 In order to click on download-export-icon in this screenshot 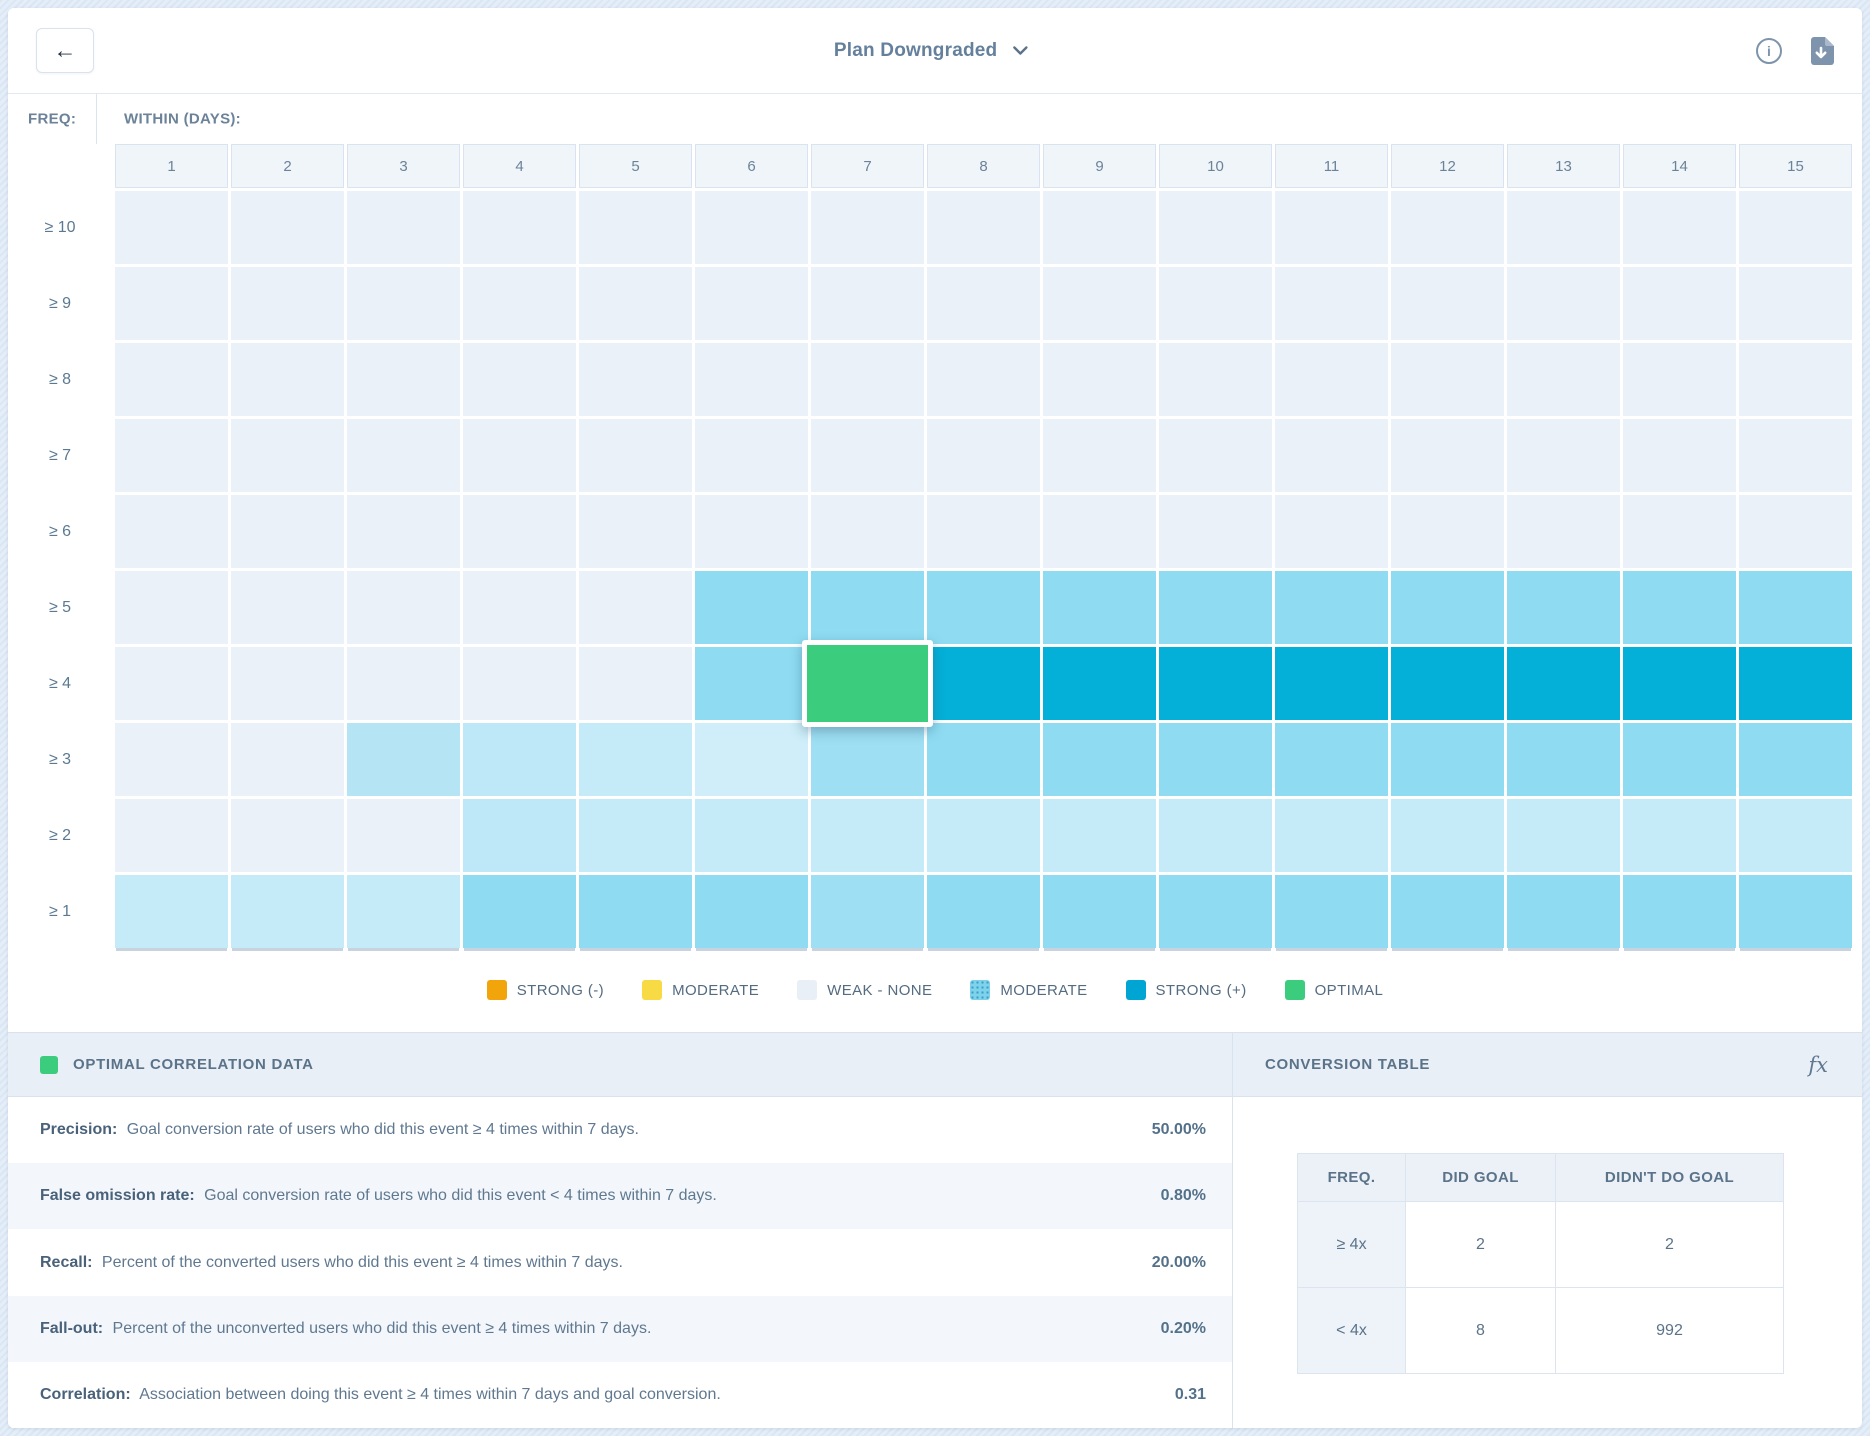, I will do `click(1821, 50)`.